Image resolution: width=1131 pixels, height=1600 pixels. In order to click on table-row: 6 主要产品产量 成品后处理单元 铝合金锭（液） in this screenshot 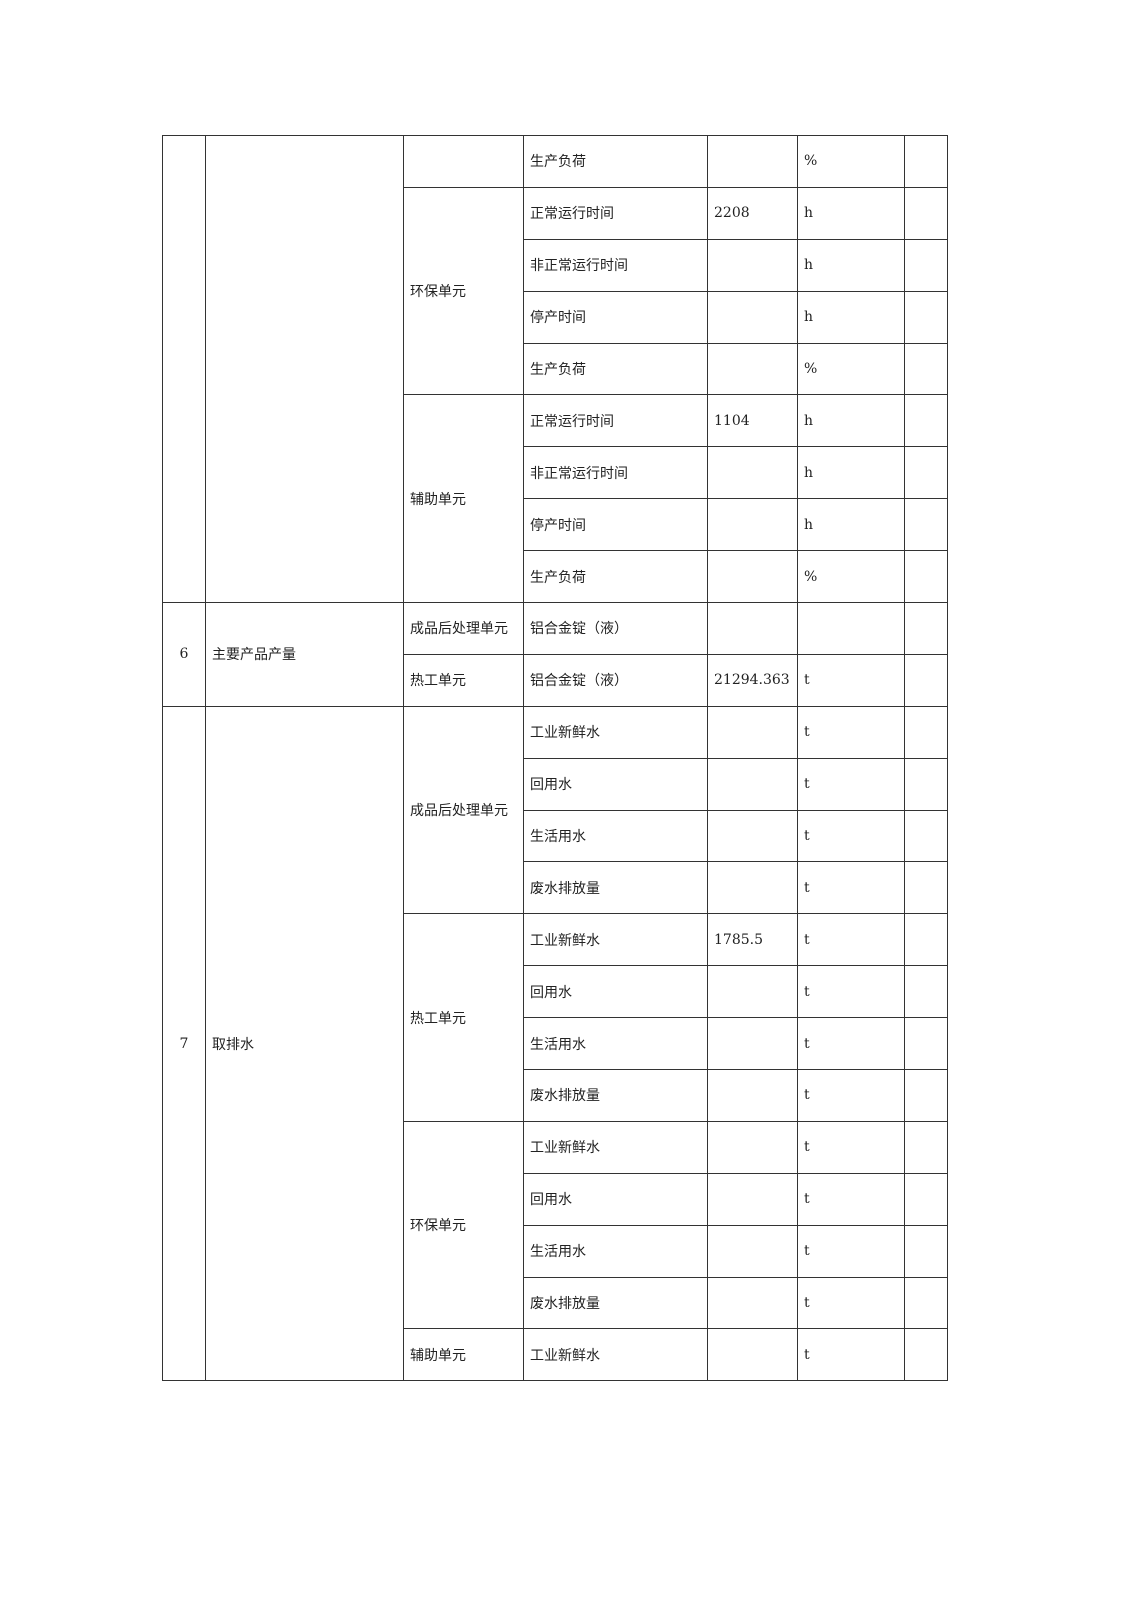, I will do `click(555, 654)`.